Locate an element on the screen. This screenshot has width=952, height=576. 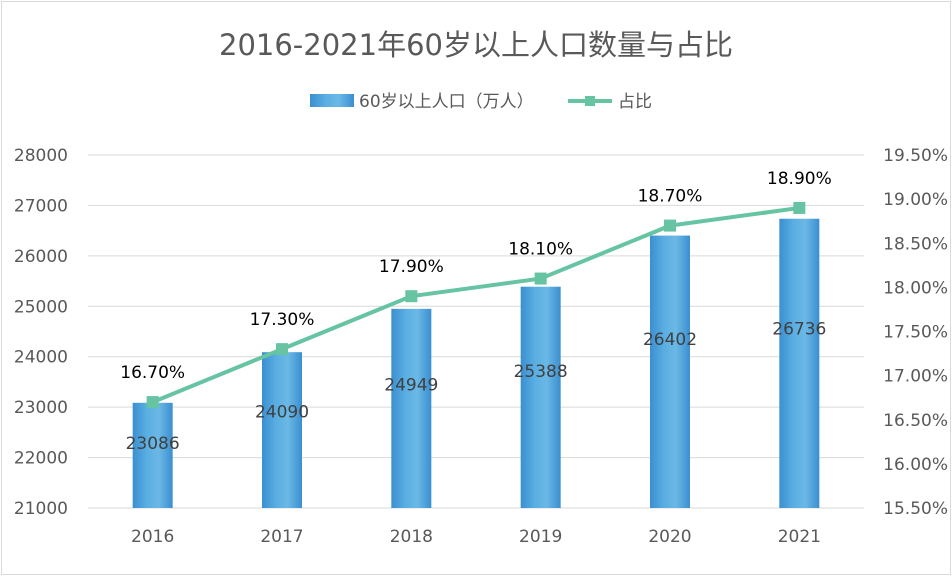
left-tick-label: 27000 is located at coordinates (41, 206).